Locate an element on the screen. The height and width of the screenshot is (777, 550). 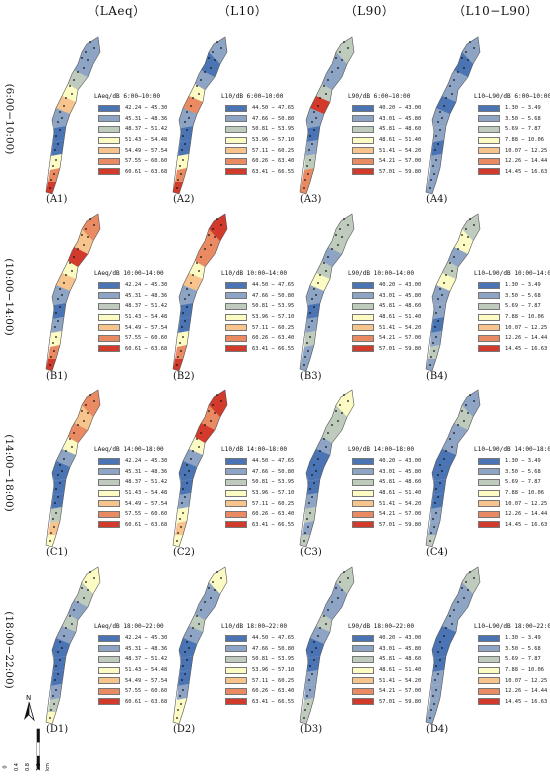
legend-item: 51.43 − 54.48 is located at coordinates (134, 140).